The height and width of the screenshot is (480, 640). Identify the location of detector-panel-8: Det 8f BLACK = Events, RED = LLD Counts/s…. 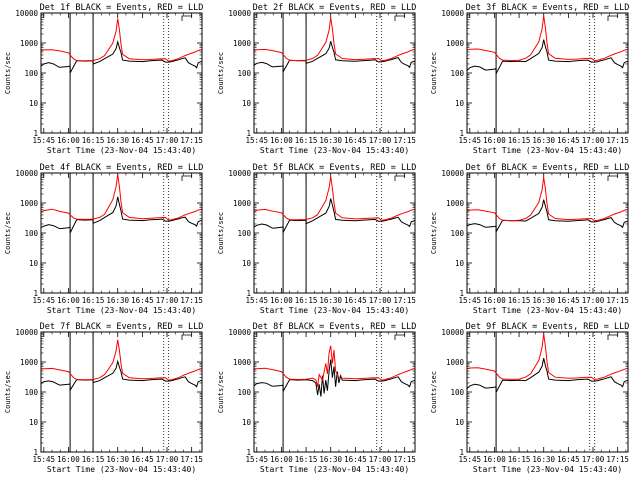
(316, 398).